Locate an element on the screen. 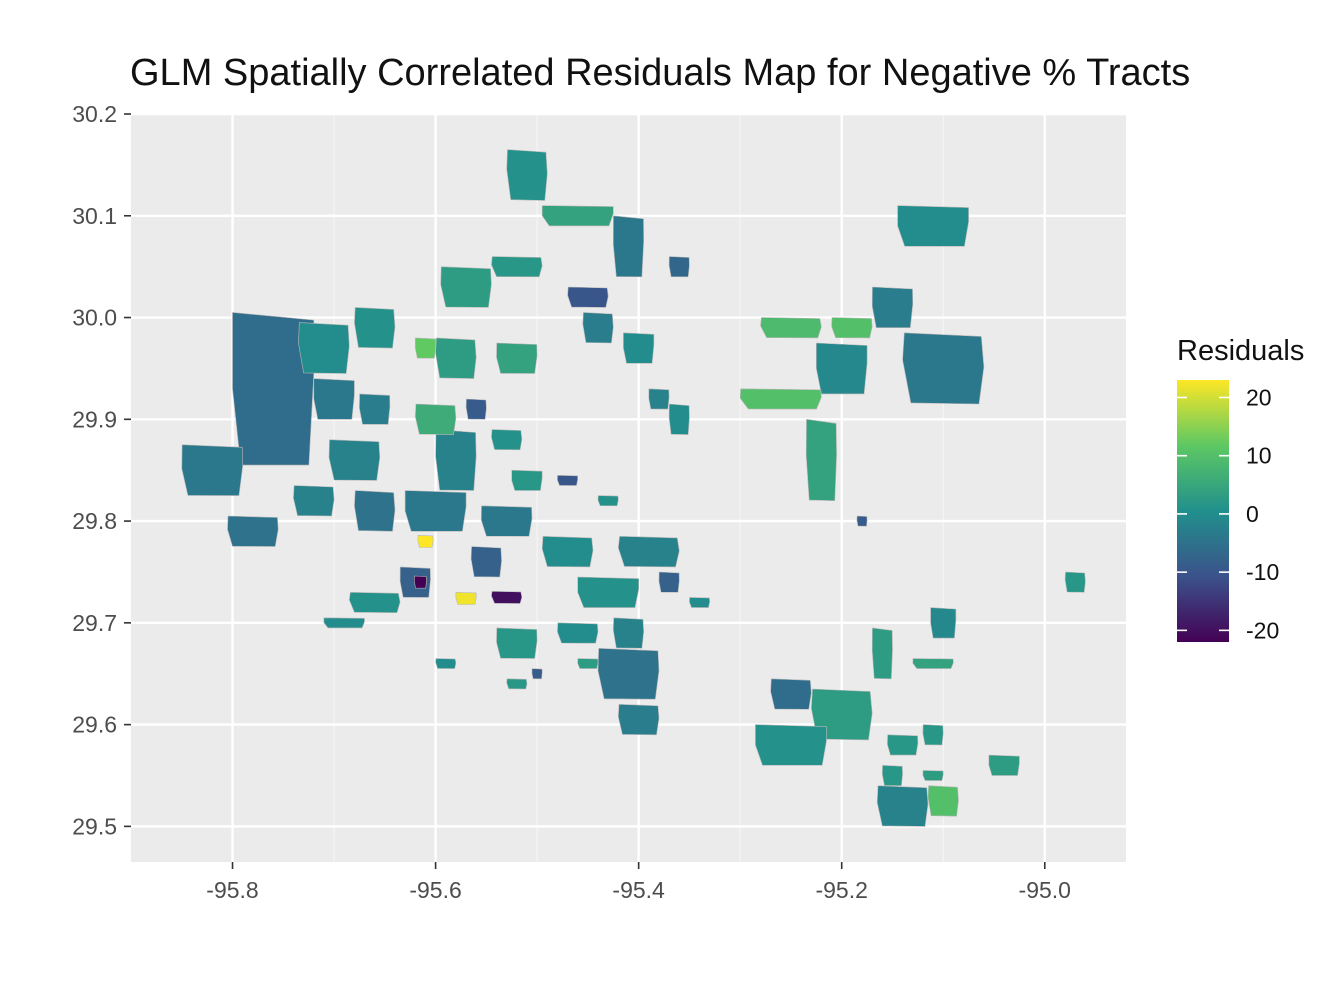 This screenshot has width=1326, height=998. y-tick-label: 30.0 is located at coordinates (94, 318).